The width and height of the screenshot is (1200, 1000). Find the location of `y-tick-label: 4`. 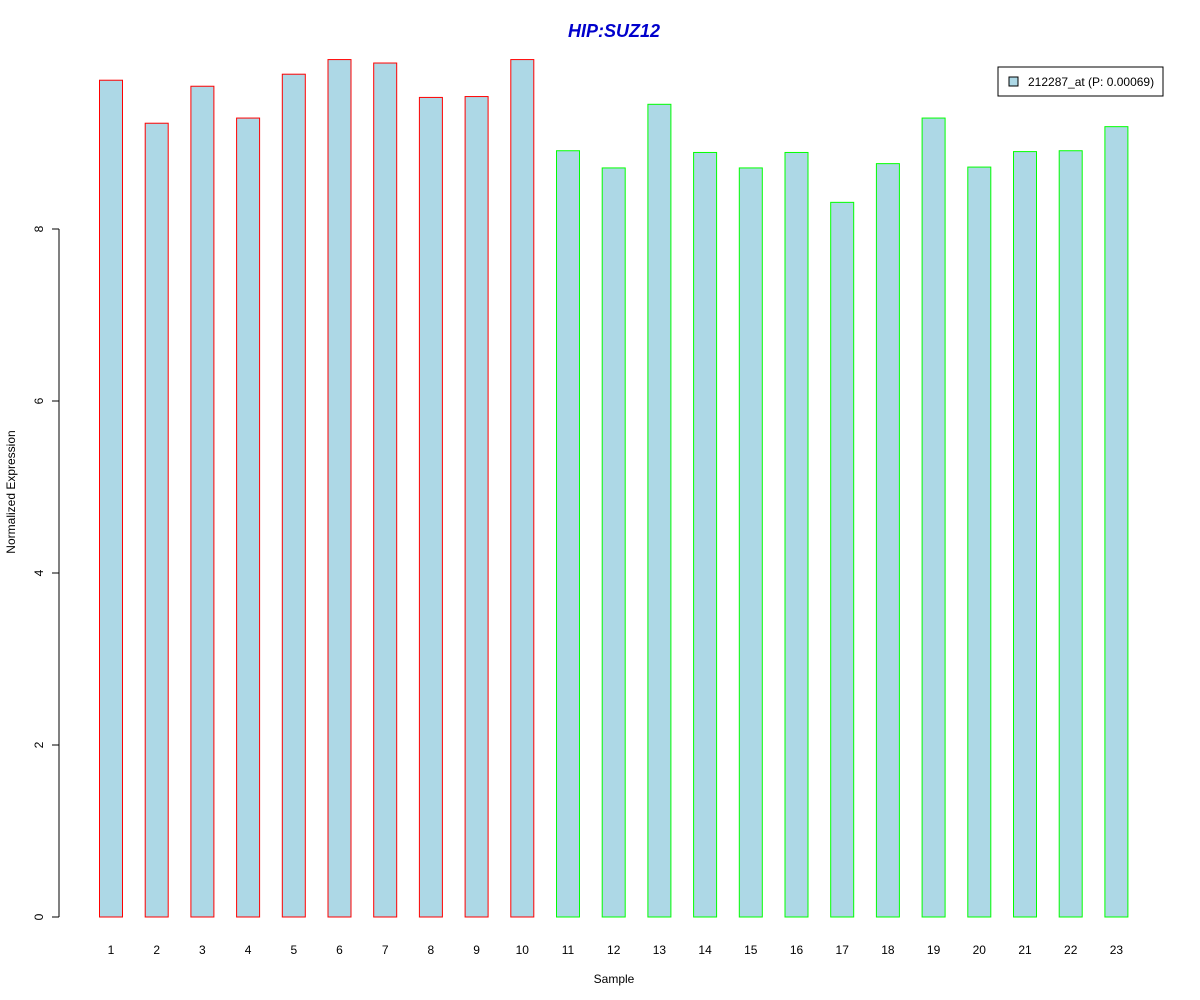

y-tick-label: 4 is located at coordinates (39, 572).